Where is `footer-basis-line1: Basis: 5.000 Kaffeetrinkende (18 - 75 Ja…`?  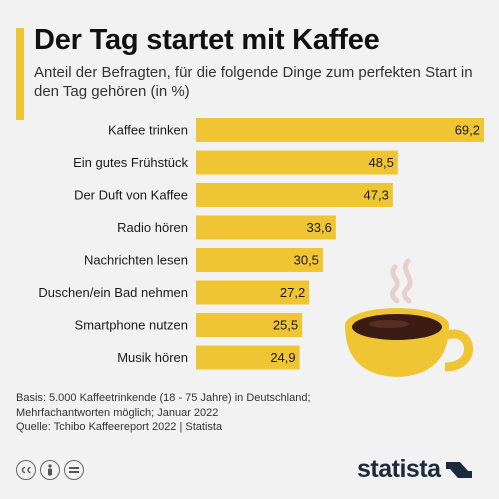
footer-basis-line1: Basis: 5.000 Kaffeetrinkende (18 - 75 Ja… is located at coordinates (163, 398).